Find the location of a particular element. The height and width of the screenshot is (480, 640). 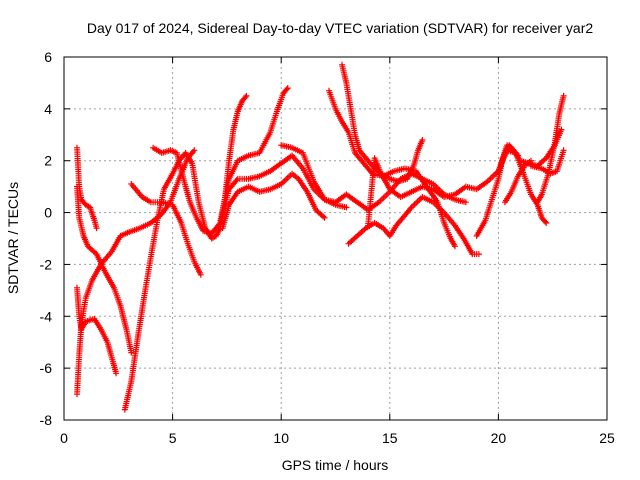

x-tick-label: 10 is located at coordinates (281, 438).